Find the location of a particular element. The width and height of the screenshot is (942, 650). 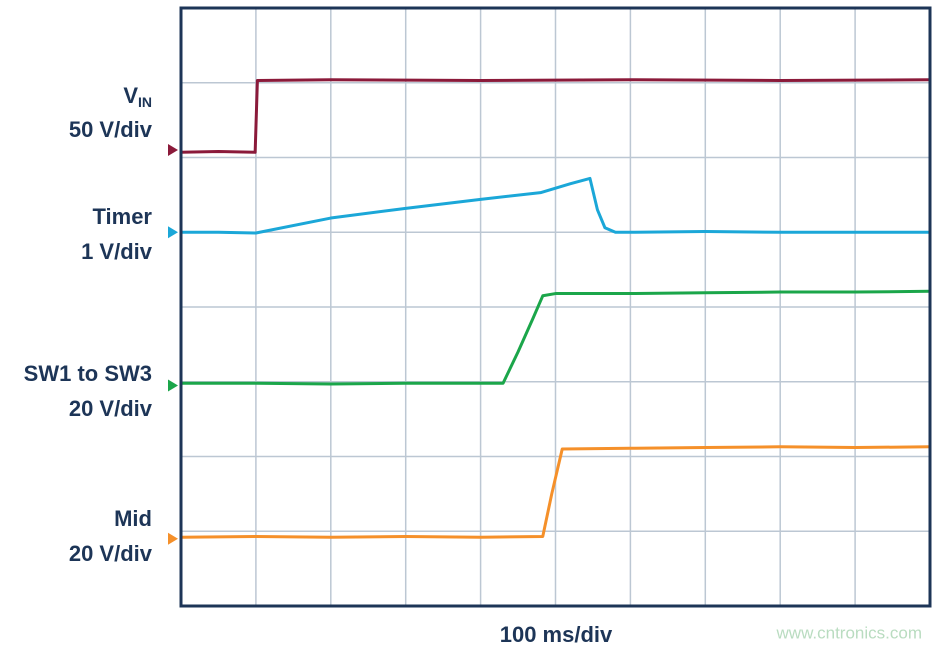

series-scale: 1 V/div is located at coordinates (117, 251).